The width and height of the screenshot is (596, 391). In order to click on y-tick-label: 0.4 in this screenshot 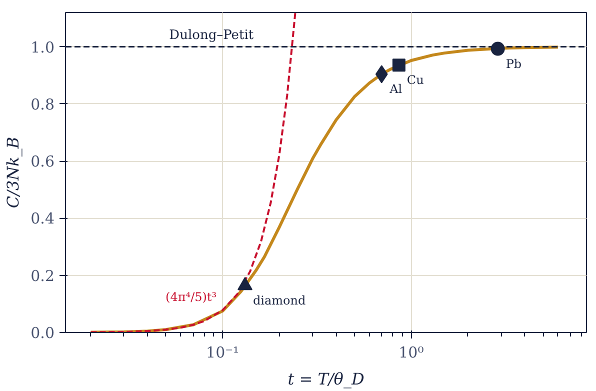, I will do `click(42, 219)`.